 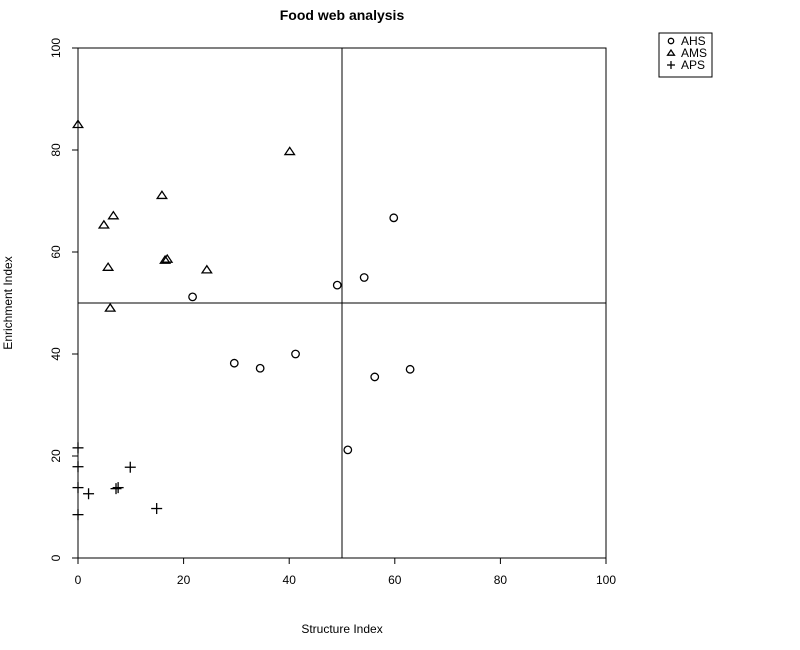 What do you see at coordinates (290, 580) in the screenshot?
I see `x-tick-label: 40` at bounding box center [290, 580].